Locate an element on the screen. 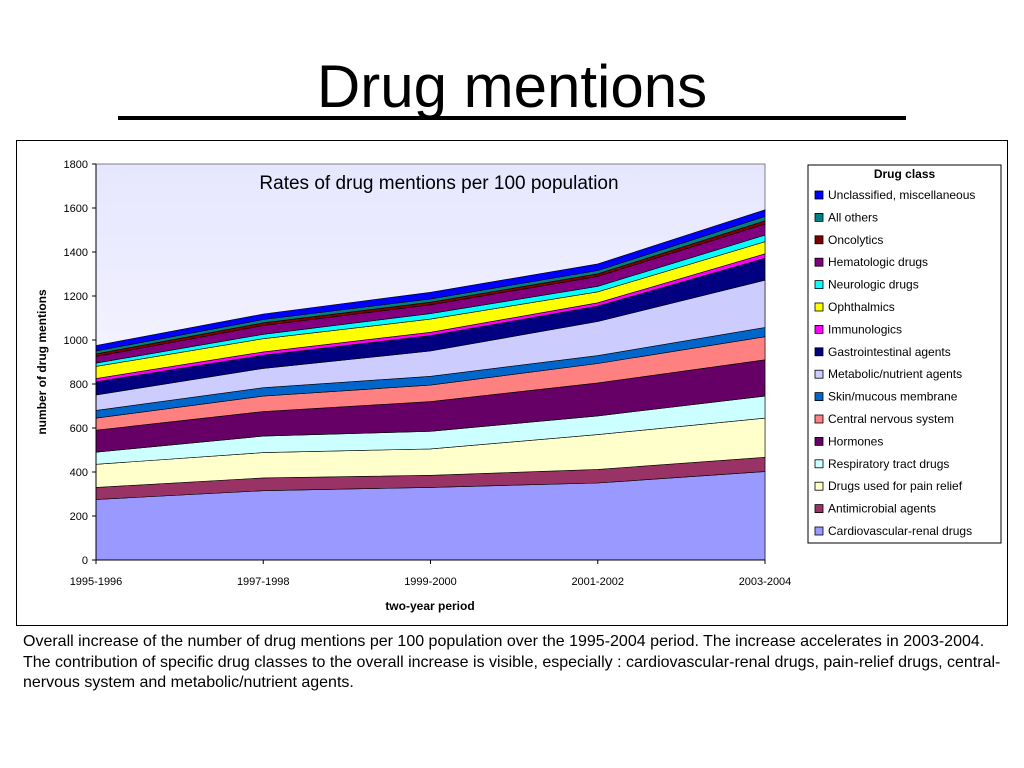  legend-label: Respiratory tract drugs is located at coordinates (888, 464).